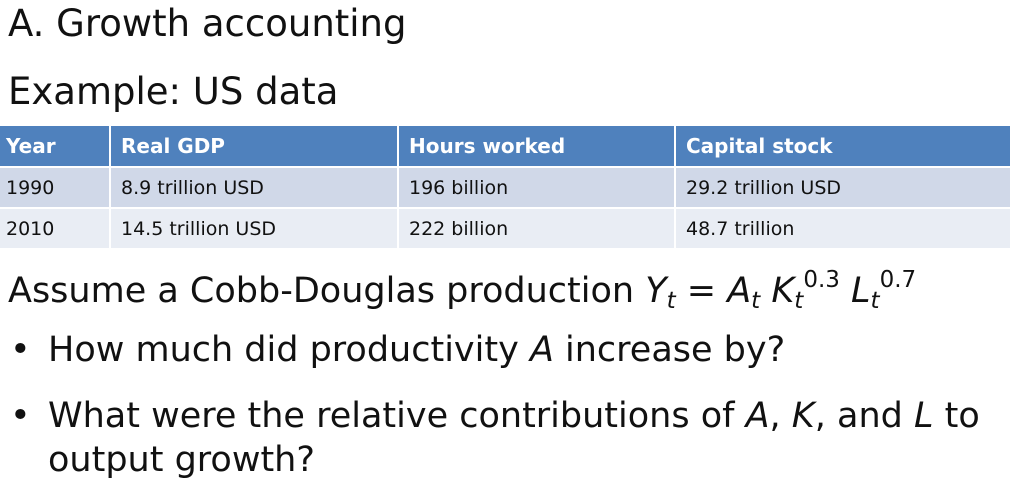 The width and height of the screenshot is (1024, 504). I want to click on assumption-lead: Assume a Cobb-Douglas production, so click(327, 291).